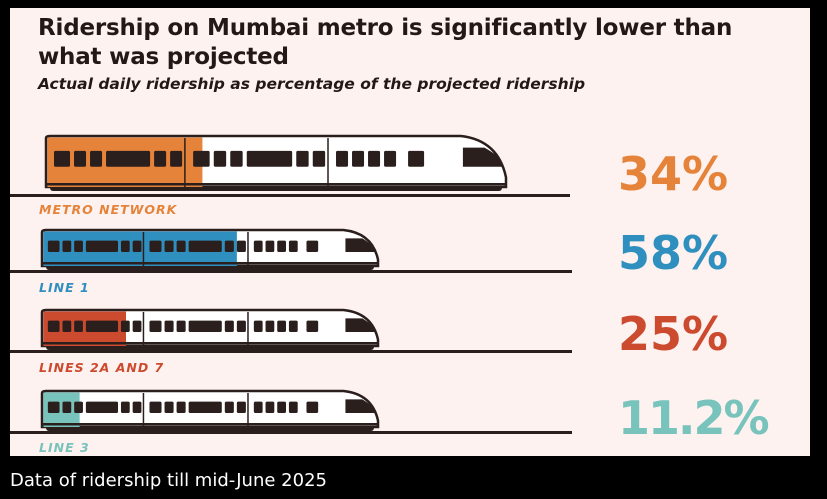 The height and width of the screenshot is (499, 827). Describe the element at coordinates (64, 447) in the screenshot. I see `category-label-line-3: LINE 3` at that location.